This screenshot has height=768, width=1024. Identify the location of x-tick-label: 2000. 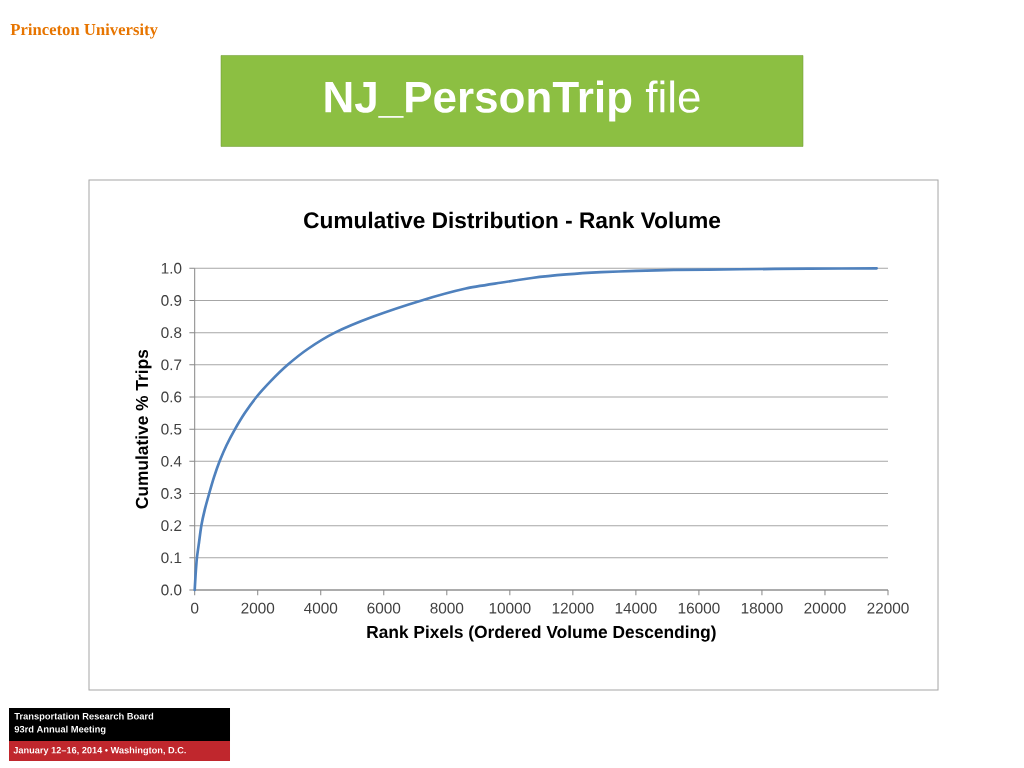
(258, 608).